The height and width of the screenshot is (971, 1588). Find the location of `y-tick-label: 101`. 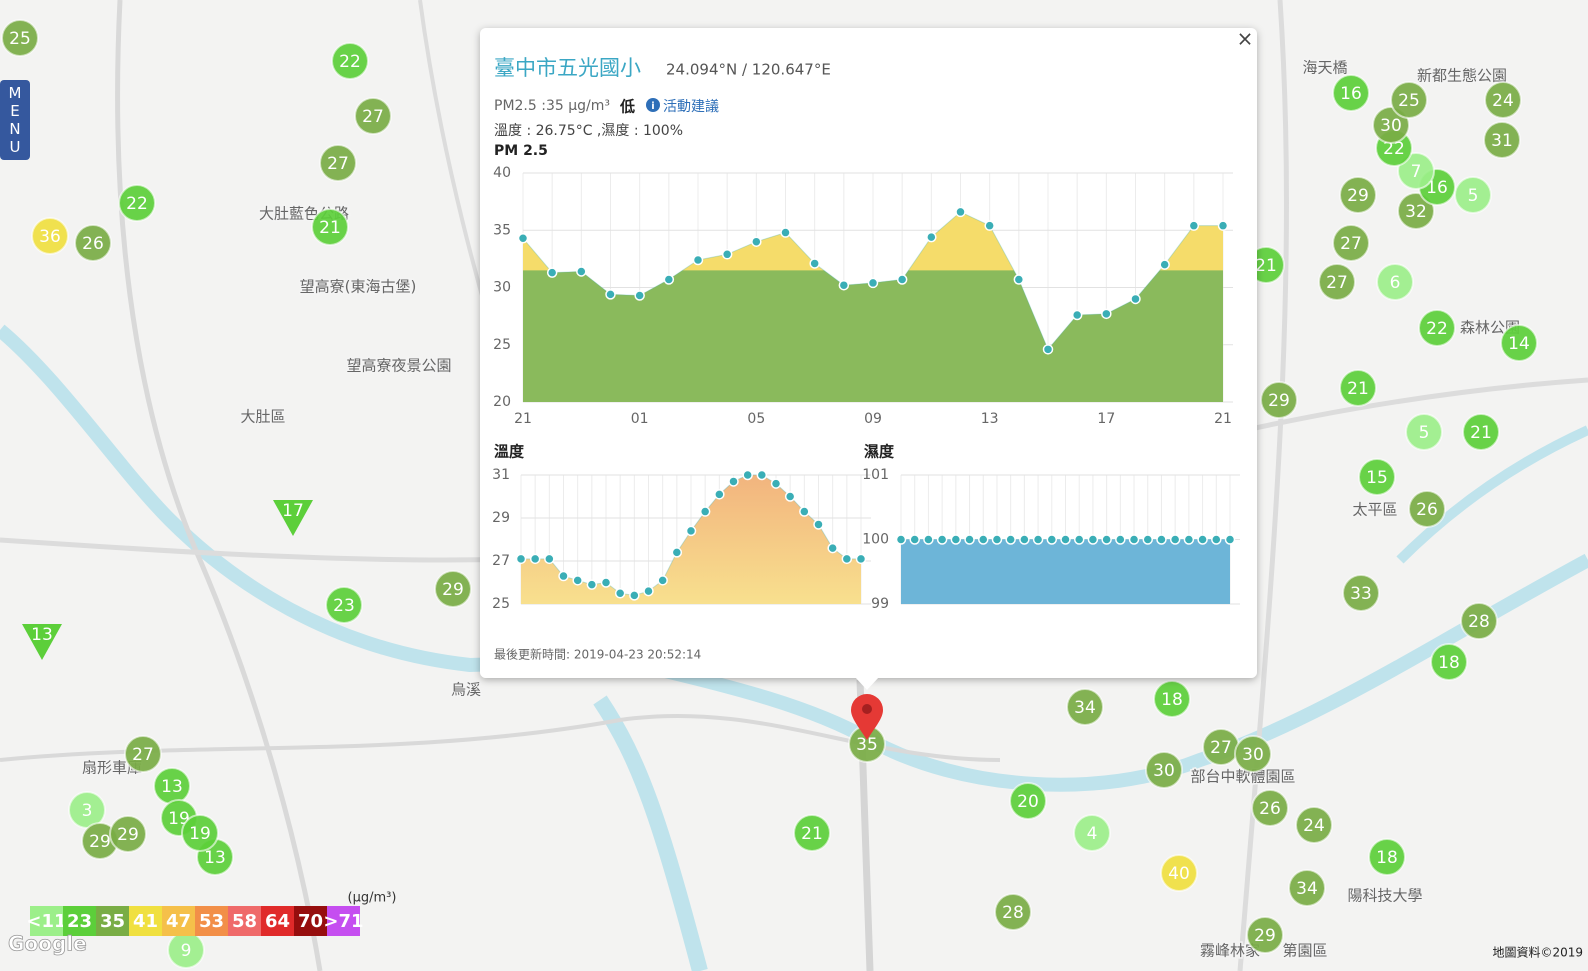

y-tick-label: 101 is located at coordinates (875, 475).